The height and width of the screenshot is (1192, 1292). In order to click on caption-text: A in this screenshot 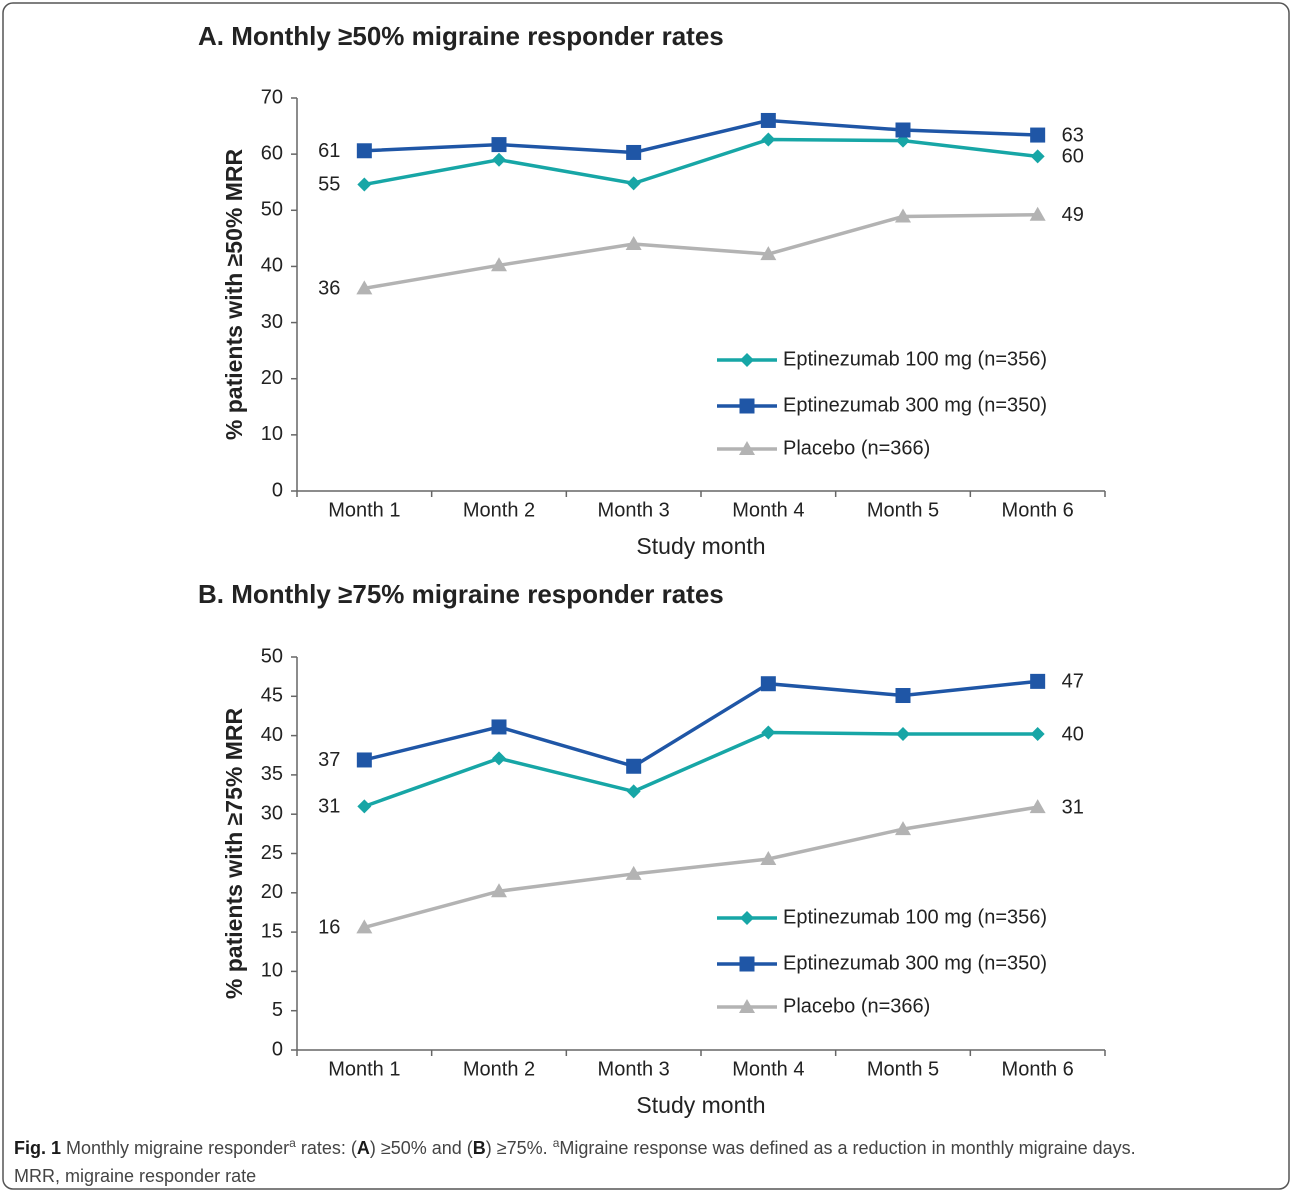, I will do `click(363, 1148)`.